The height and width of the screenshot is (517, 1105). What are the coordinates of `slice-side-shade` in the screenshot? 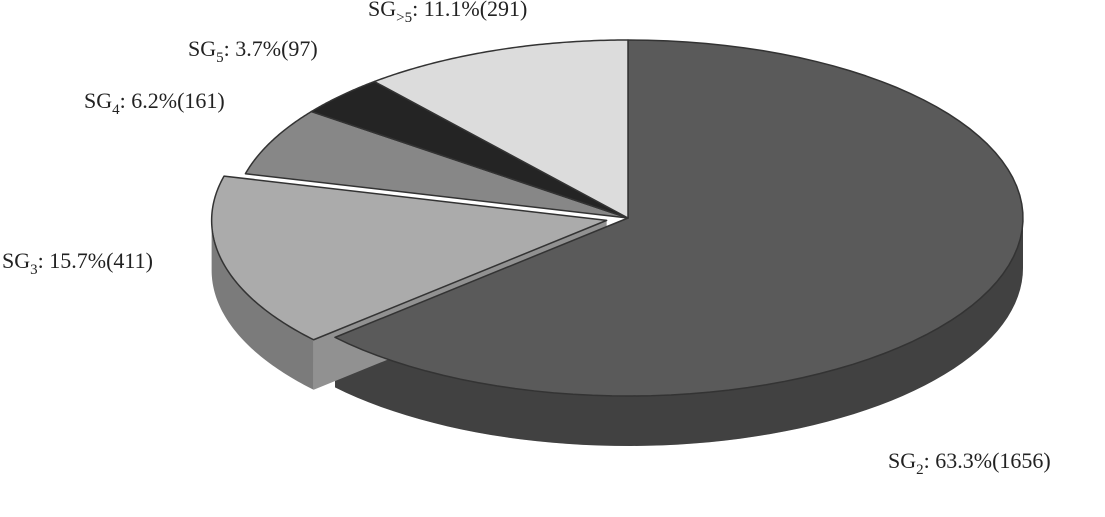 It's located at (262, 305).